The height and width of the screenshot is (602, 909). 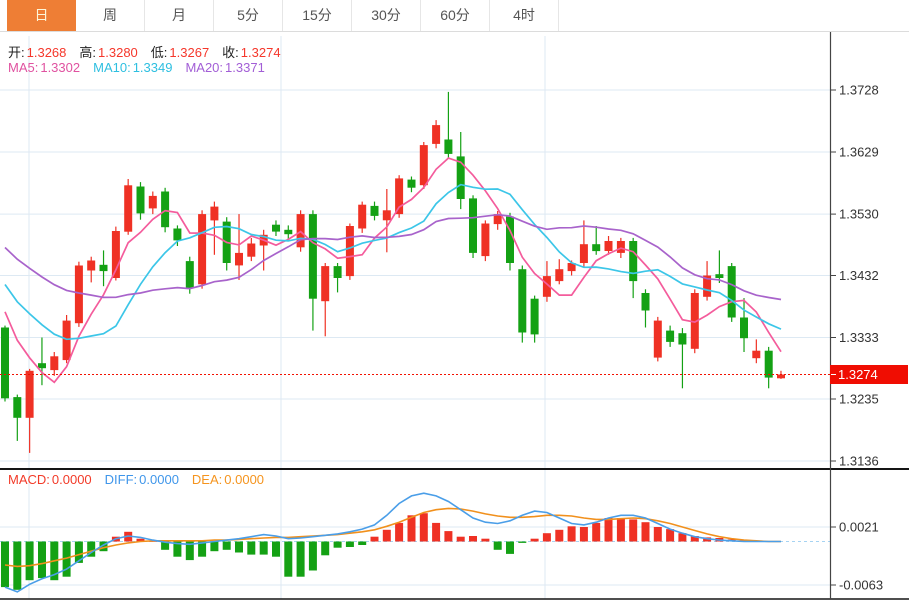 I want to click on ma-legend: MA5: 1.3302 MA10: 1.3349 MA20: 1.3371, so click(x=143, y=67).